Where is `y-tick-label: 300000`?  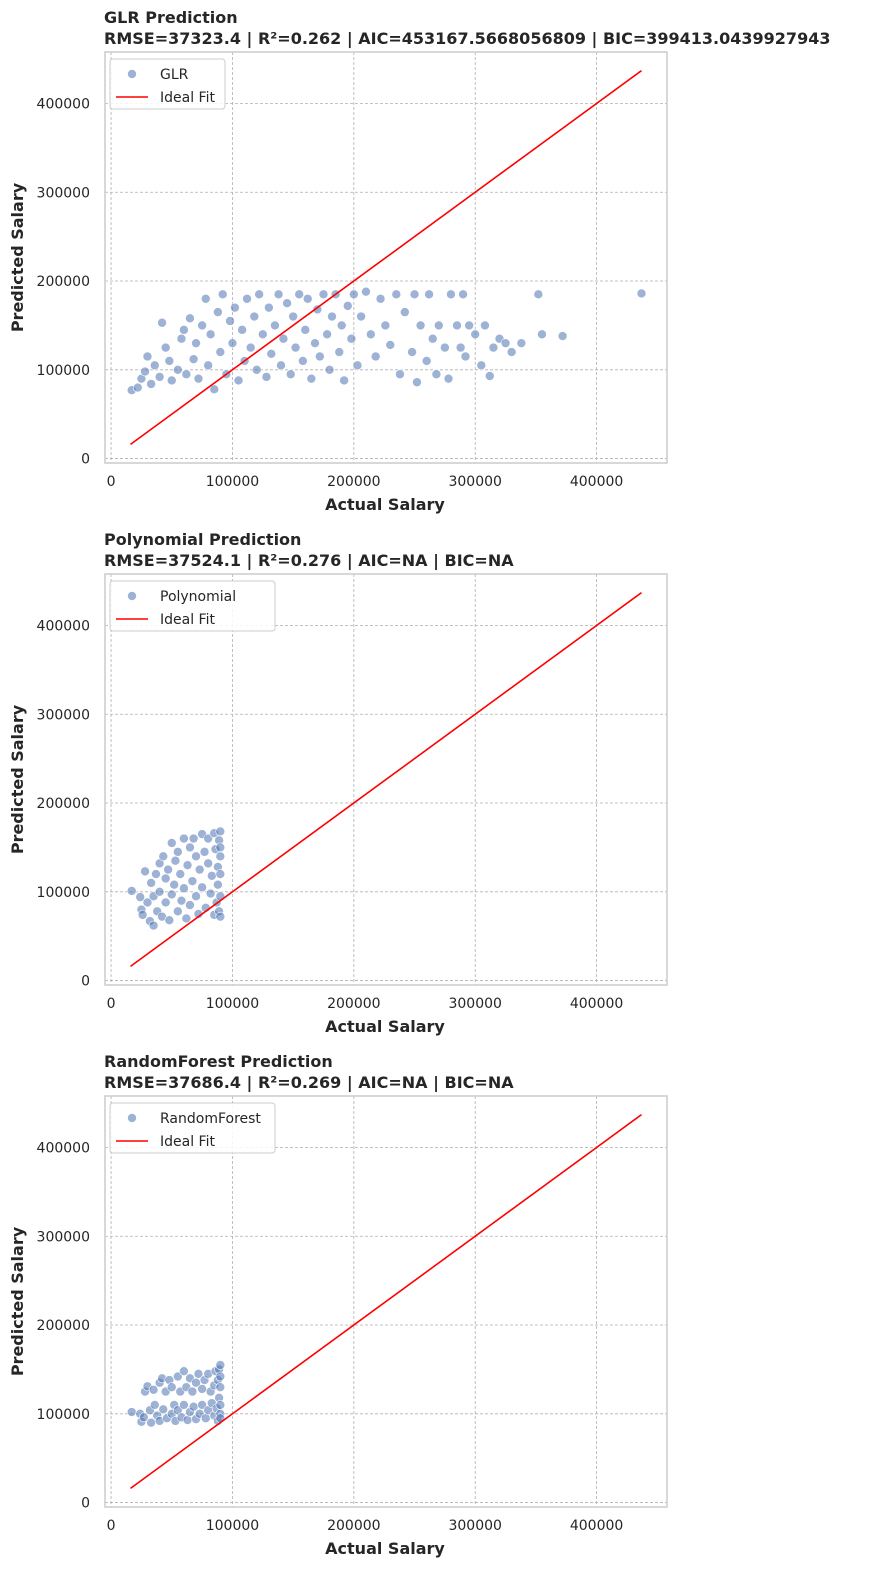
y-tick-label: 300000 is located at coordinates (63, 193).